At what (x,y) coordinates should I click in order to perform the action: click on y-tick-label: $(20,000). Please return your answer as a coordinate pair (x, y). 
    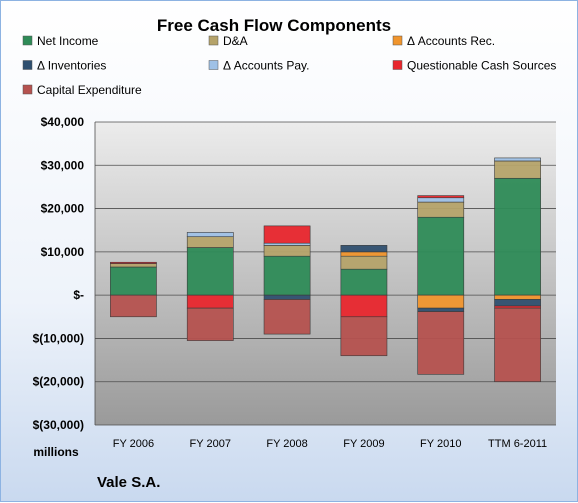
    Looking at the image, I should click on (58, 382).